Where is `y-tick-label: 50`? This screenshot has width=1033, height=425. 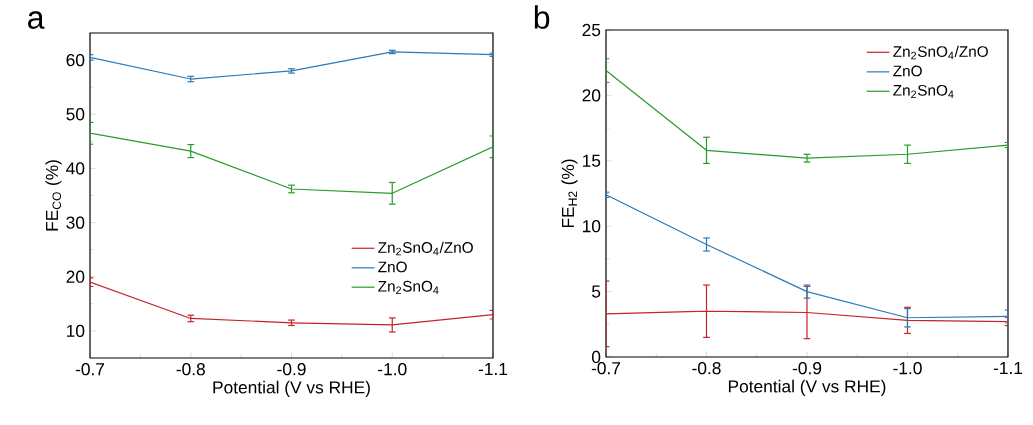
y-tick-label: 50 is located at coordinates (75, 114).